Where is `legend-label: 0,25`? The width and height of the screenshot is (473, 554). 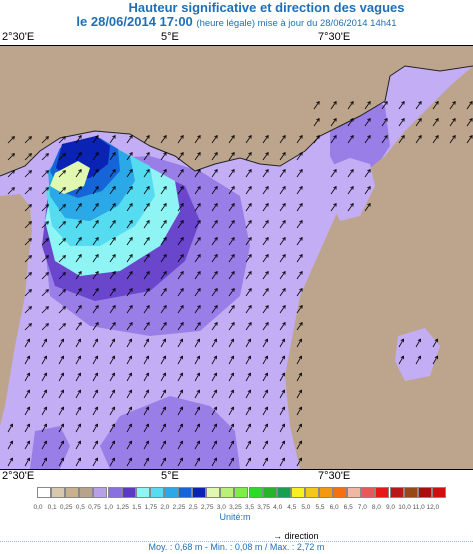
legend-label: 0,25 is located at coordinates (66, 507).